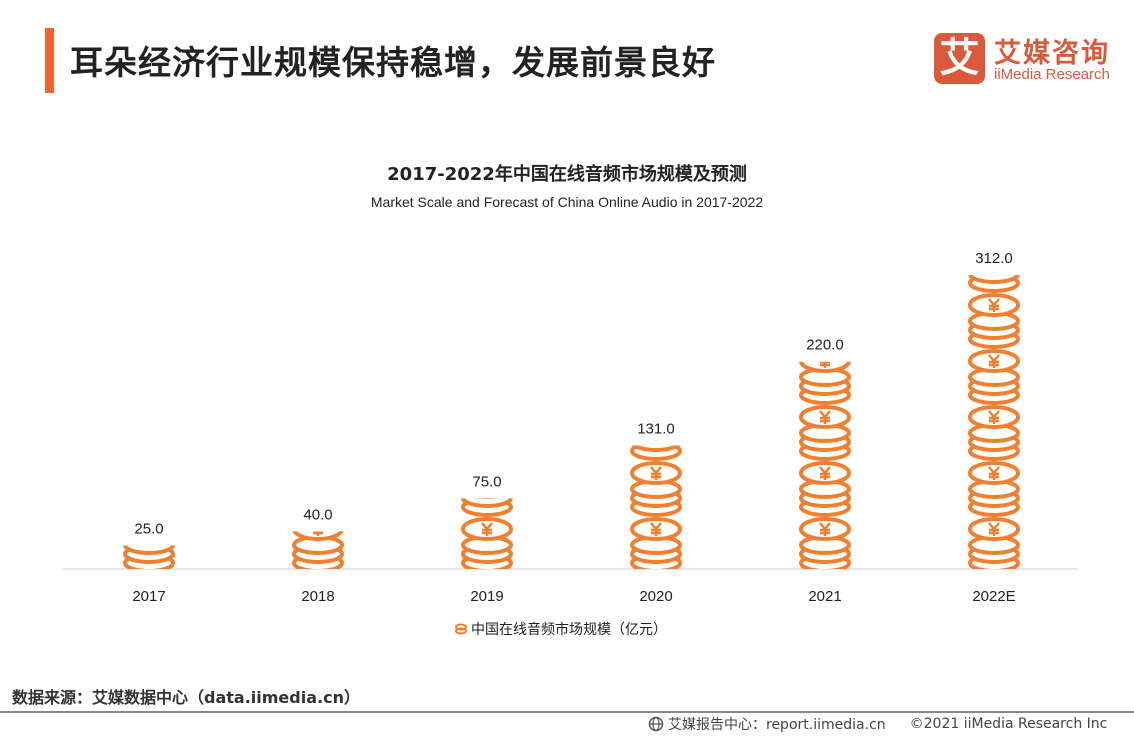  I want to click on bar-2020, so click(656, 460).